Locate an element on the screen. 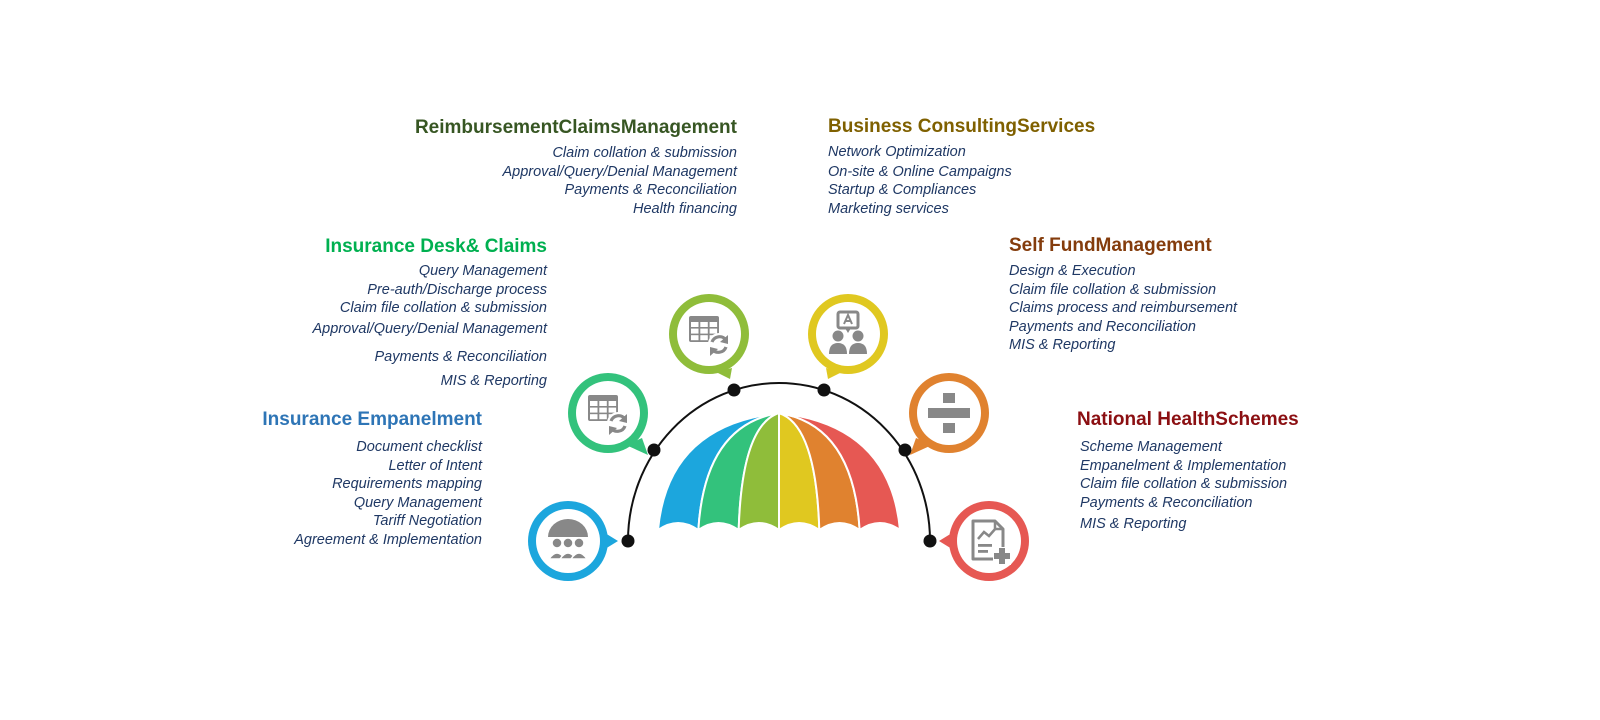  list-item: Payments and Reconciliation is located at coordinates (1102, 326).